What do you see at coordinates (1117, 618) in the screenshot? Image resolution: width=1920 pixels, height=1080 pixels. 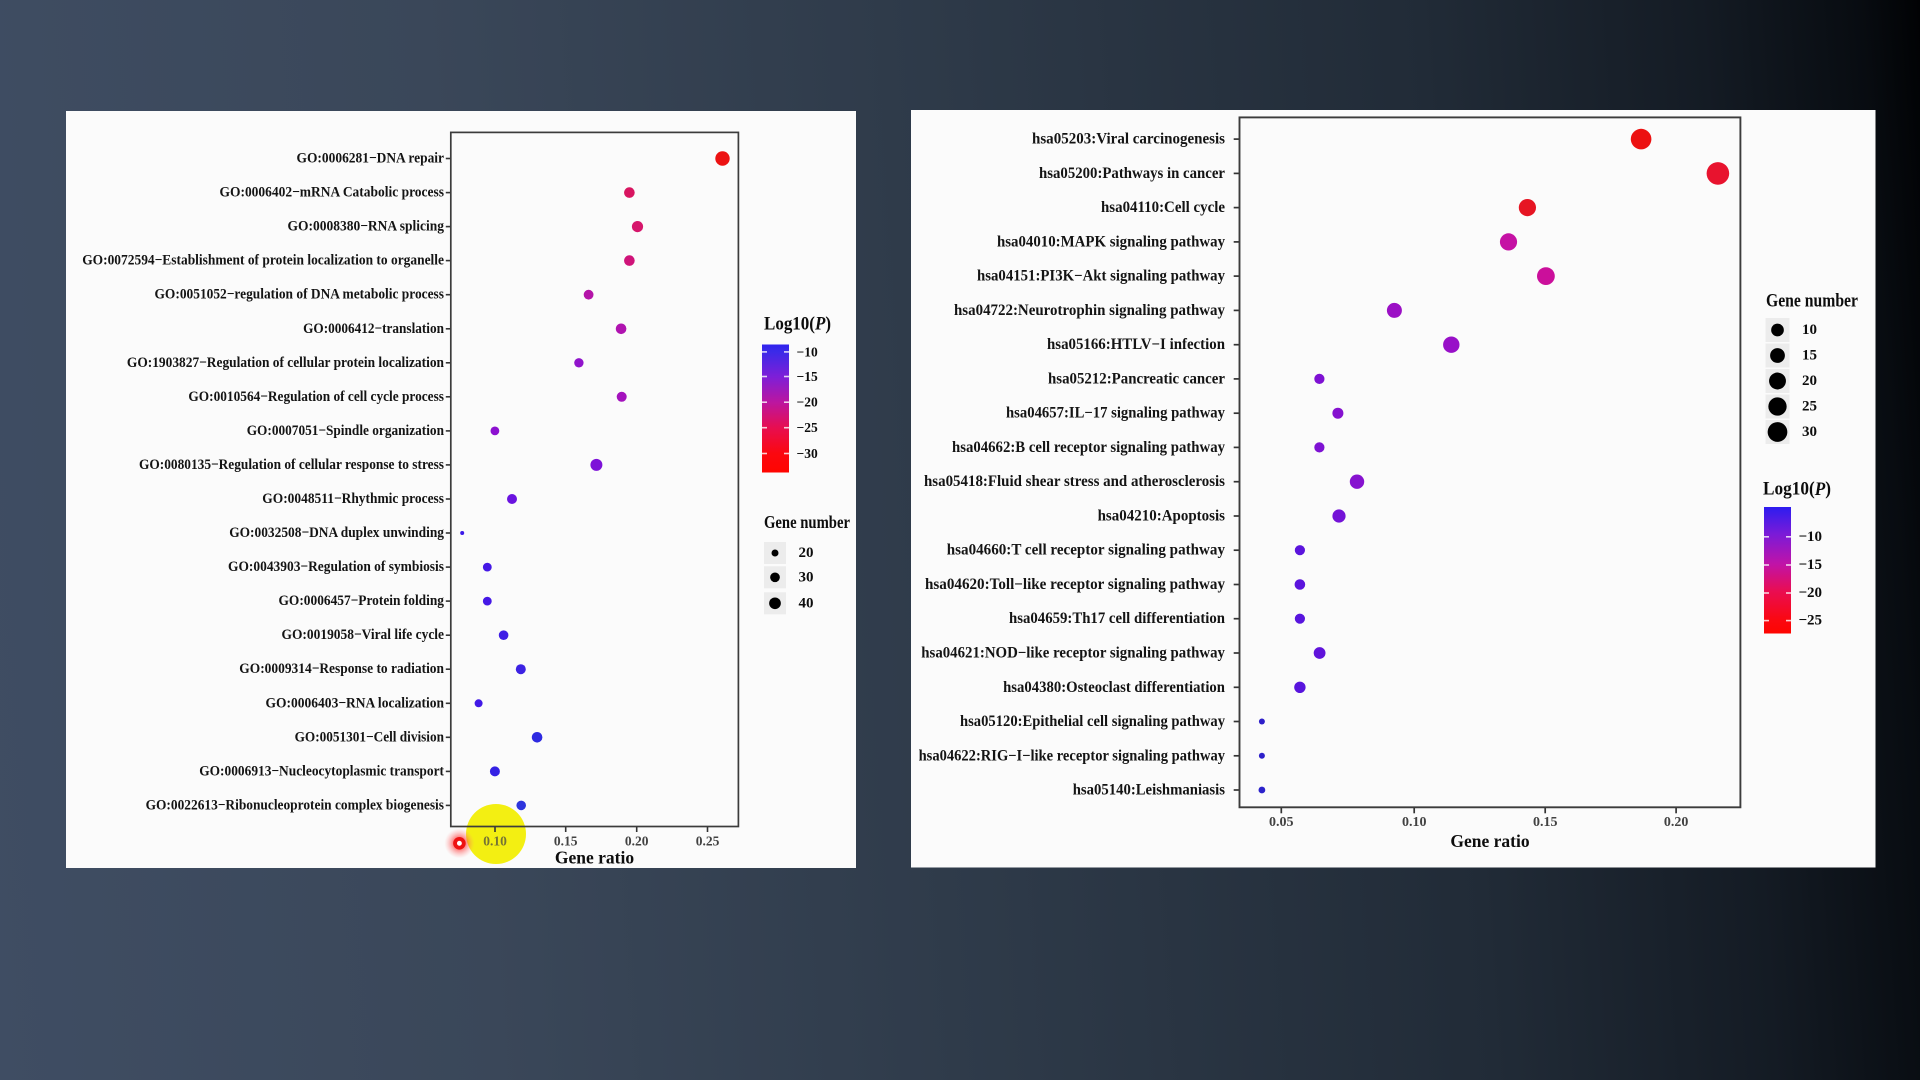 I see `svg-text:hsa04659:Th17 cell differentia: hsa04659:Th17 cell differentiation` at bounding box center [1117, 618].